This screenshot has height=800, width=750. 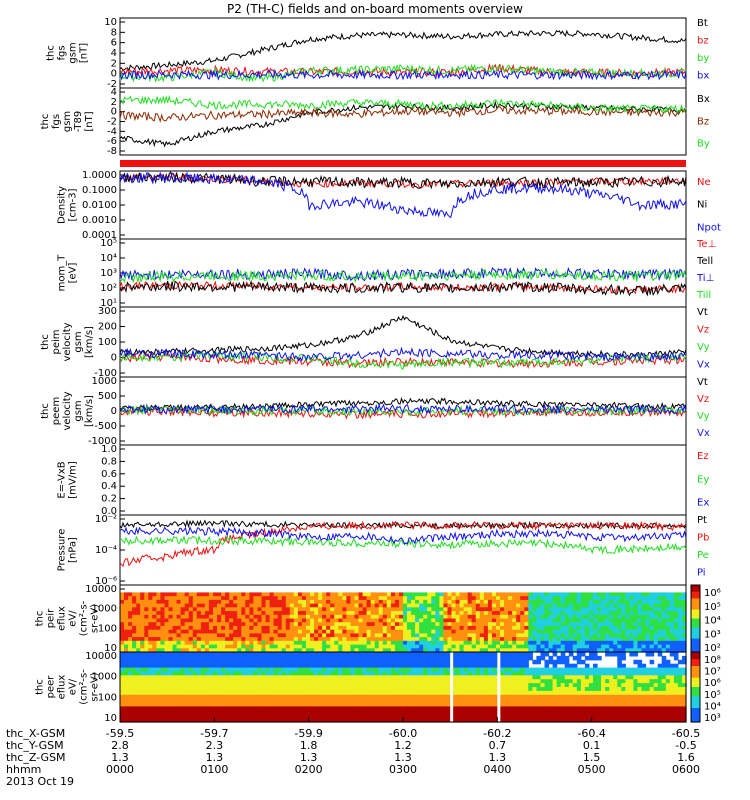 What do you see at coordinates (703, 330) in the screenshot?
I see `legend-entry: Vz` at bounding box center [703, 330].